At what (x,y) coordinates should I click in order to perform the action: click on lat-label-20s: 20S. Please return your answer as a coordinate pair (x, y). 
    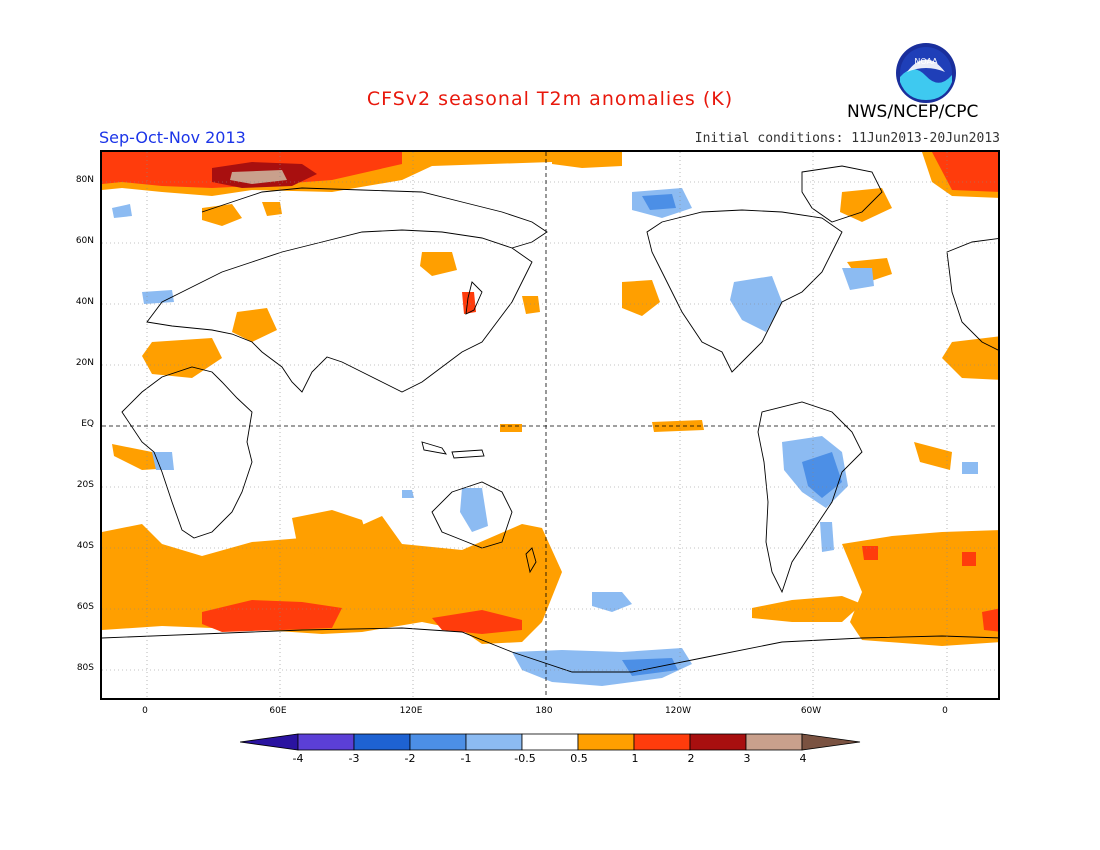
    Looking at the image, I should click on (85, 485).